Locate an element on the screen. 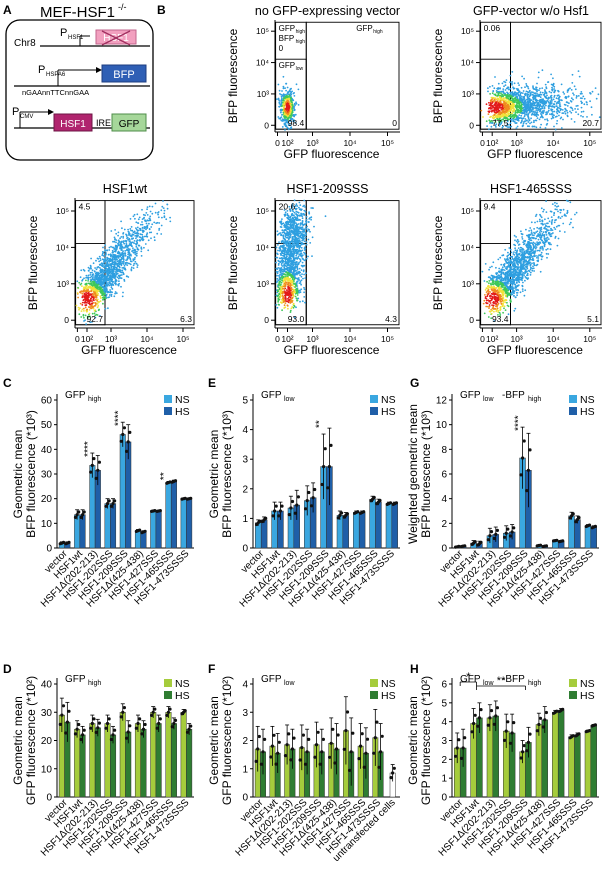 The width and height of the screenshot is (611, 886). gate-high is located at coordinates (352, 75).